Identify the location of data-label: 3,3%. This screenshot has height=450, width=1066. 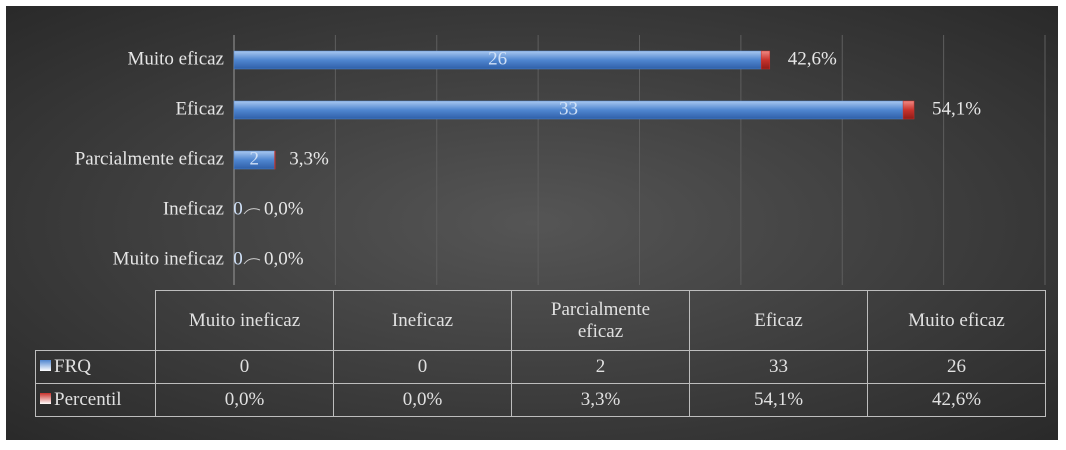
(309, 158).